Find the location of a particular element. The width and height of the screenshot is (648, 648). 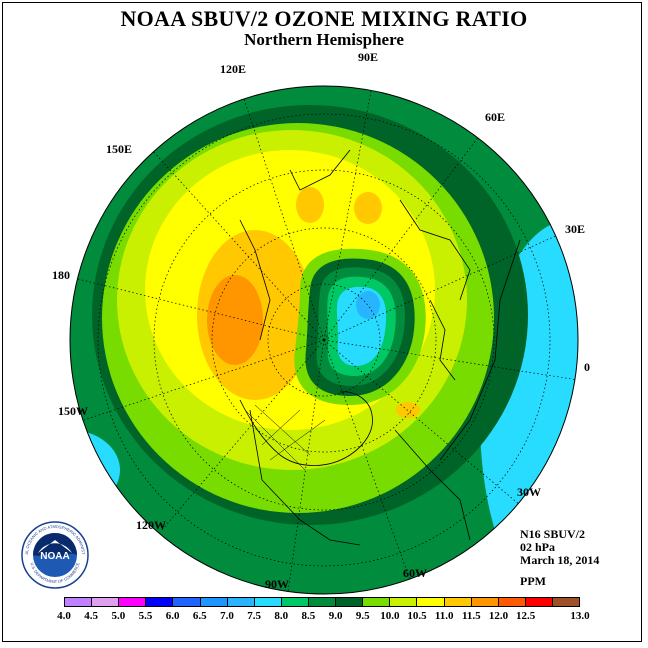

lon-label-150w: 150W is located at coordinates (73, 411).